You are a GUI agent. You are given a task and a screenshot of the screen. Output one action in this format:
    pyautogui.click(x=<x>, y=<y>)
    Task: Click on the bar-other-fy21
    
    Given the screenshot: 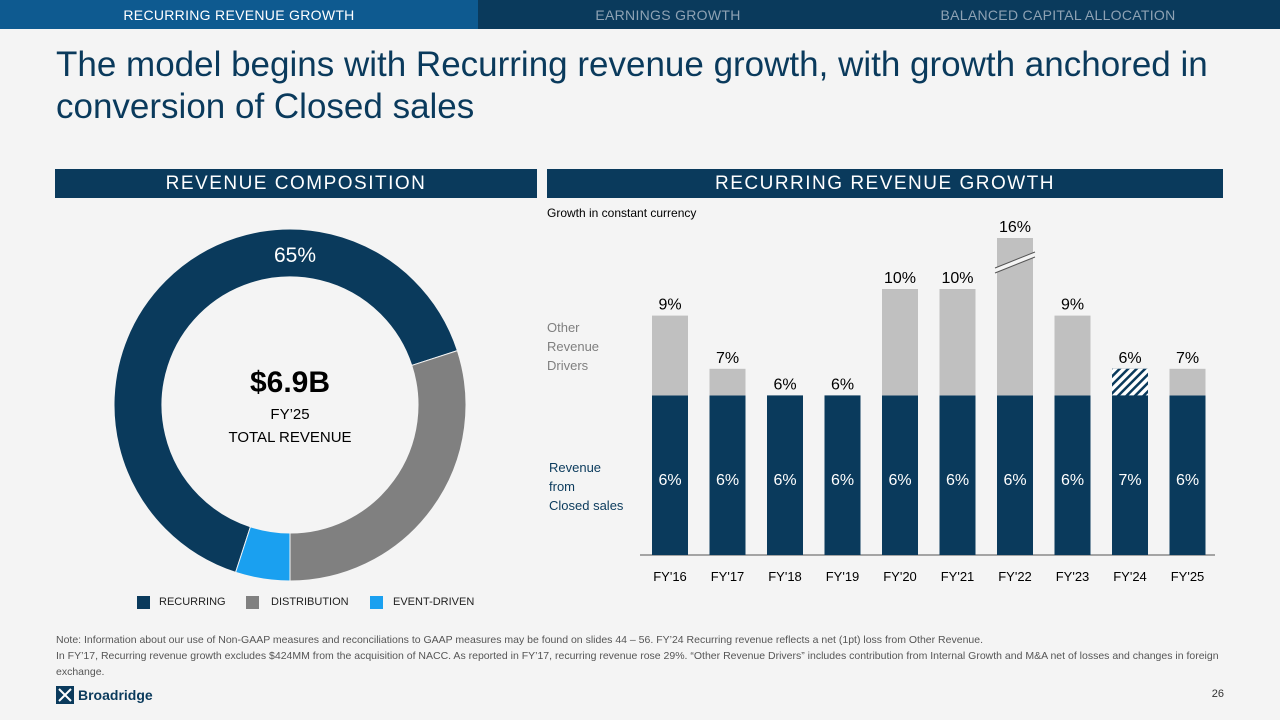 What is the action you would take?
    pyautogui.click(x=957, y=342)
    